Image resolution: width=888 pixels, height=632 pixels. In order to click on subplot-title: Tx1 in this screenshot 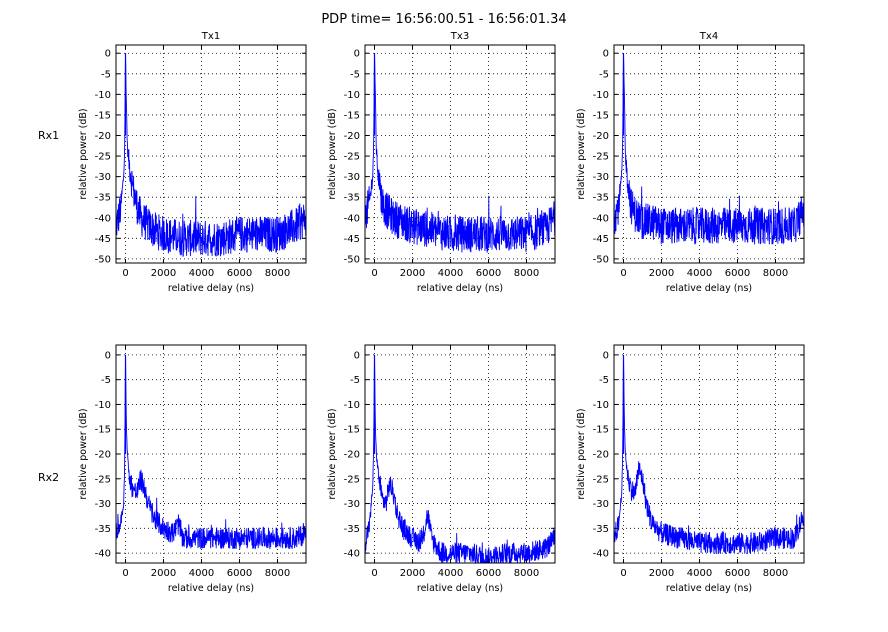, I will do `click(210, 36)`.